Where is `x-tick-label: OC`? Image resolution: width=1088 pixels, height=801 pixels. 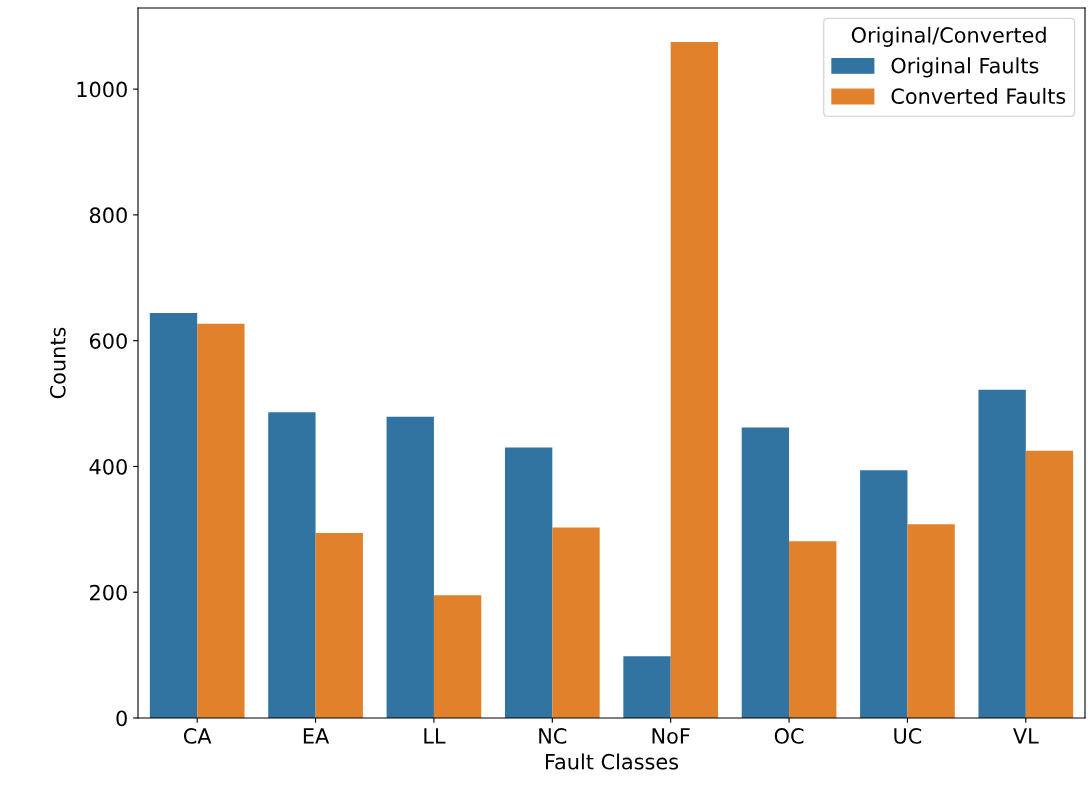 x-tick-label: OC is located at coordinates (789, 736).